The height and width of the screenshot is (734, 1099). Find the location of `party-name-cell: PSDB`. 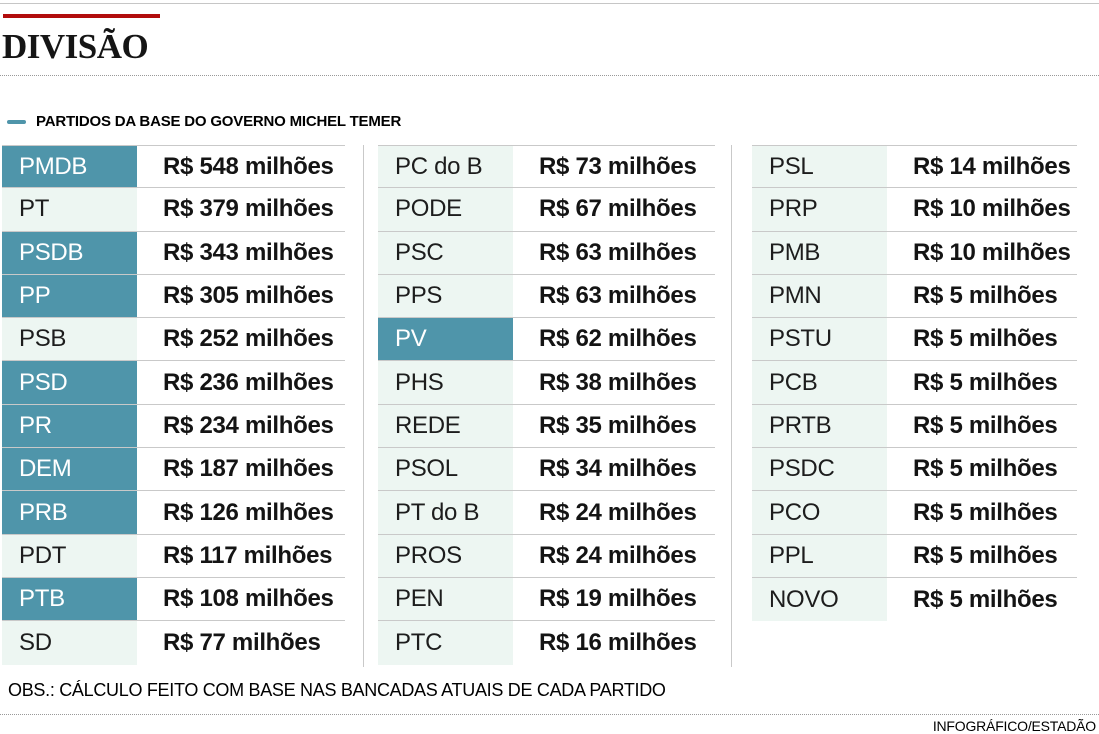

party-name-cell: PSDB is located at coordinates (69, 252).